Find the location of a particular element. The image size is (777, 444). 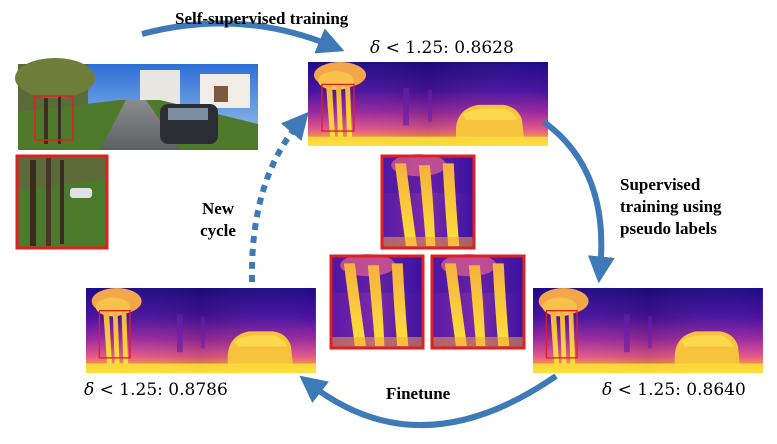

arrow-new-cycle is located at coordinates (278, 197).